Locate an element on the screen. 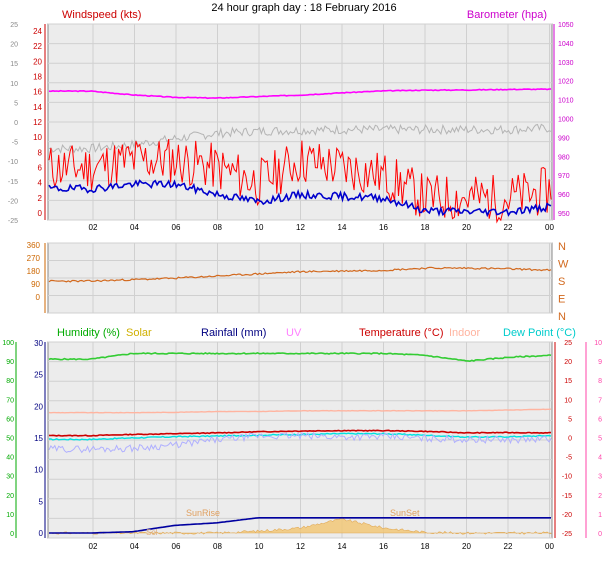 The image size is (608, 561). legend-windspeed: Windspeed (kts) is located at coordinates (101, 15).